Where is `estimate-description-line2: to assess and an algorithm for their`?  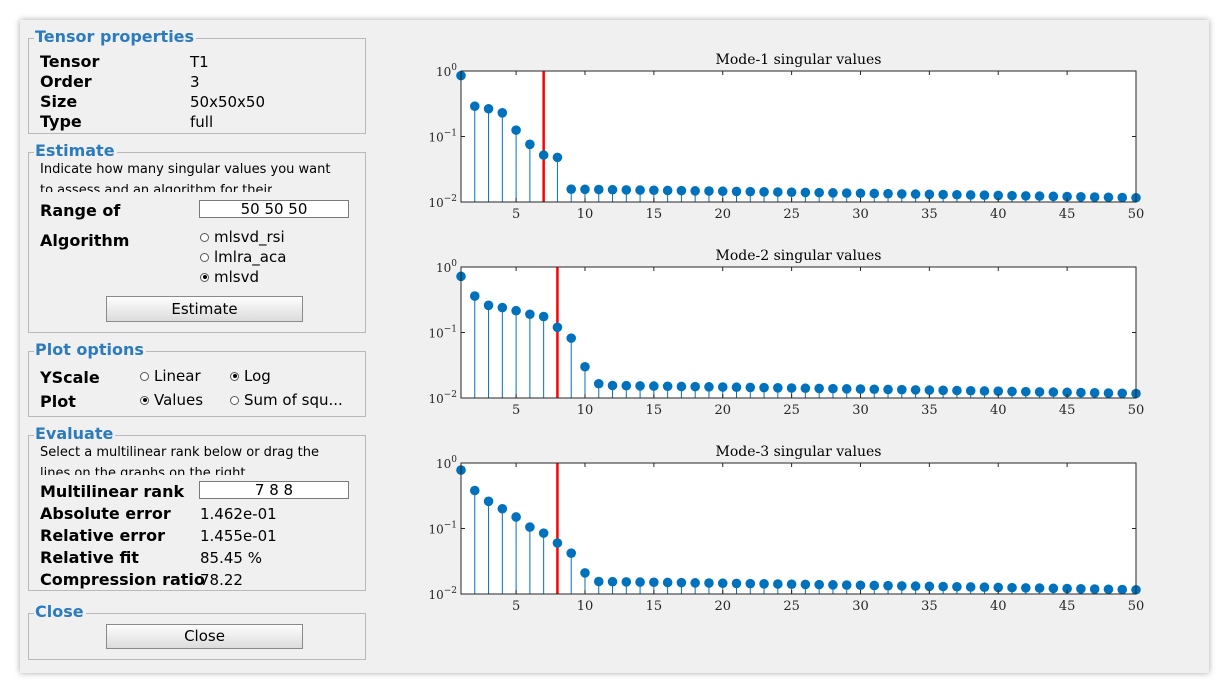 estimate-description-line2: to assess and an algorithm for their is located at coordinates (156, 187).